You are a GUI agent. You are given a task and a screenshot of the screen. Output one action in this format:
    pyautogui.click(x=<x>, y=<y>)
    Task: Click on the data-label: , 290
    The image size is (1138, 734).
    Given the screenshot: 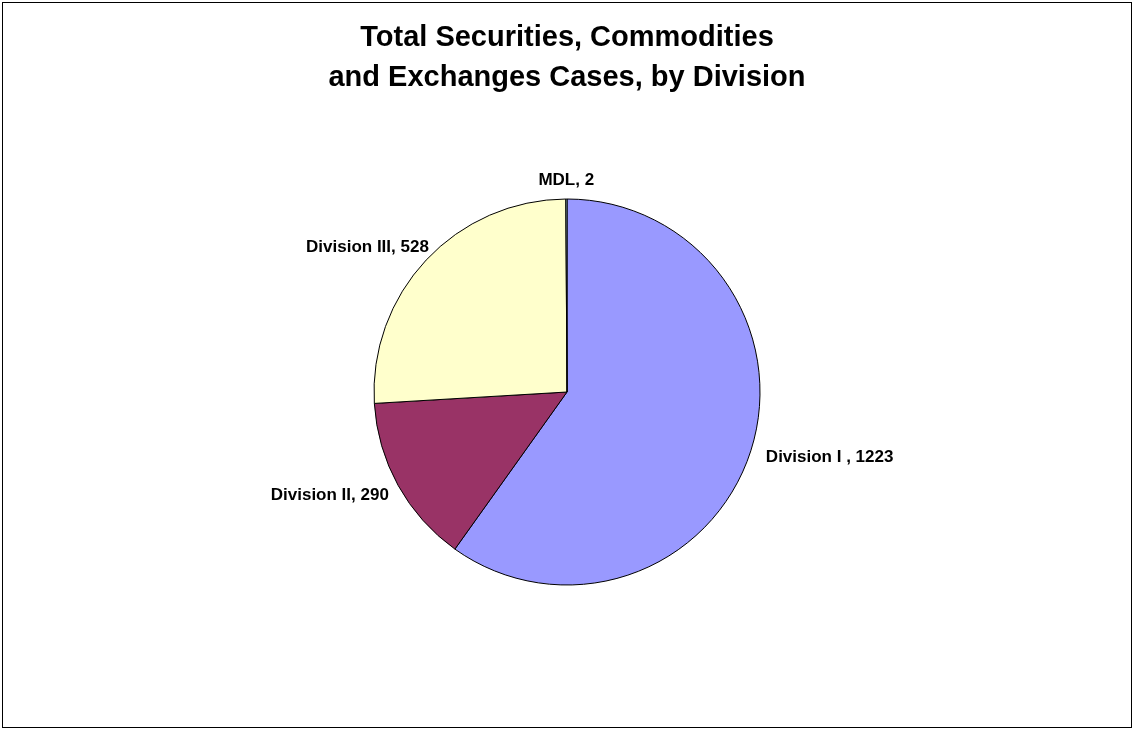 What is the action you would take?
    pyautogui.click(x=370, y=494)
    